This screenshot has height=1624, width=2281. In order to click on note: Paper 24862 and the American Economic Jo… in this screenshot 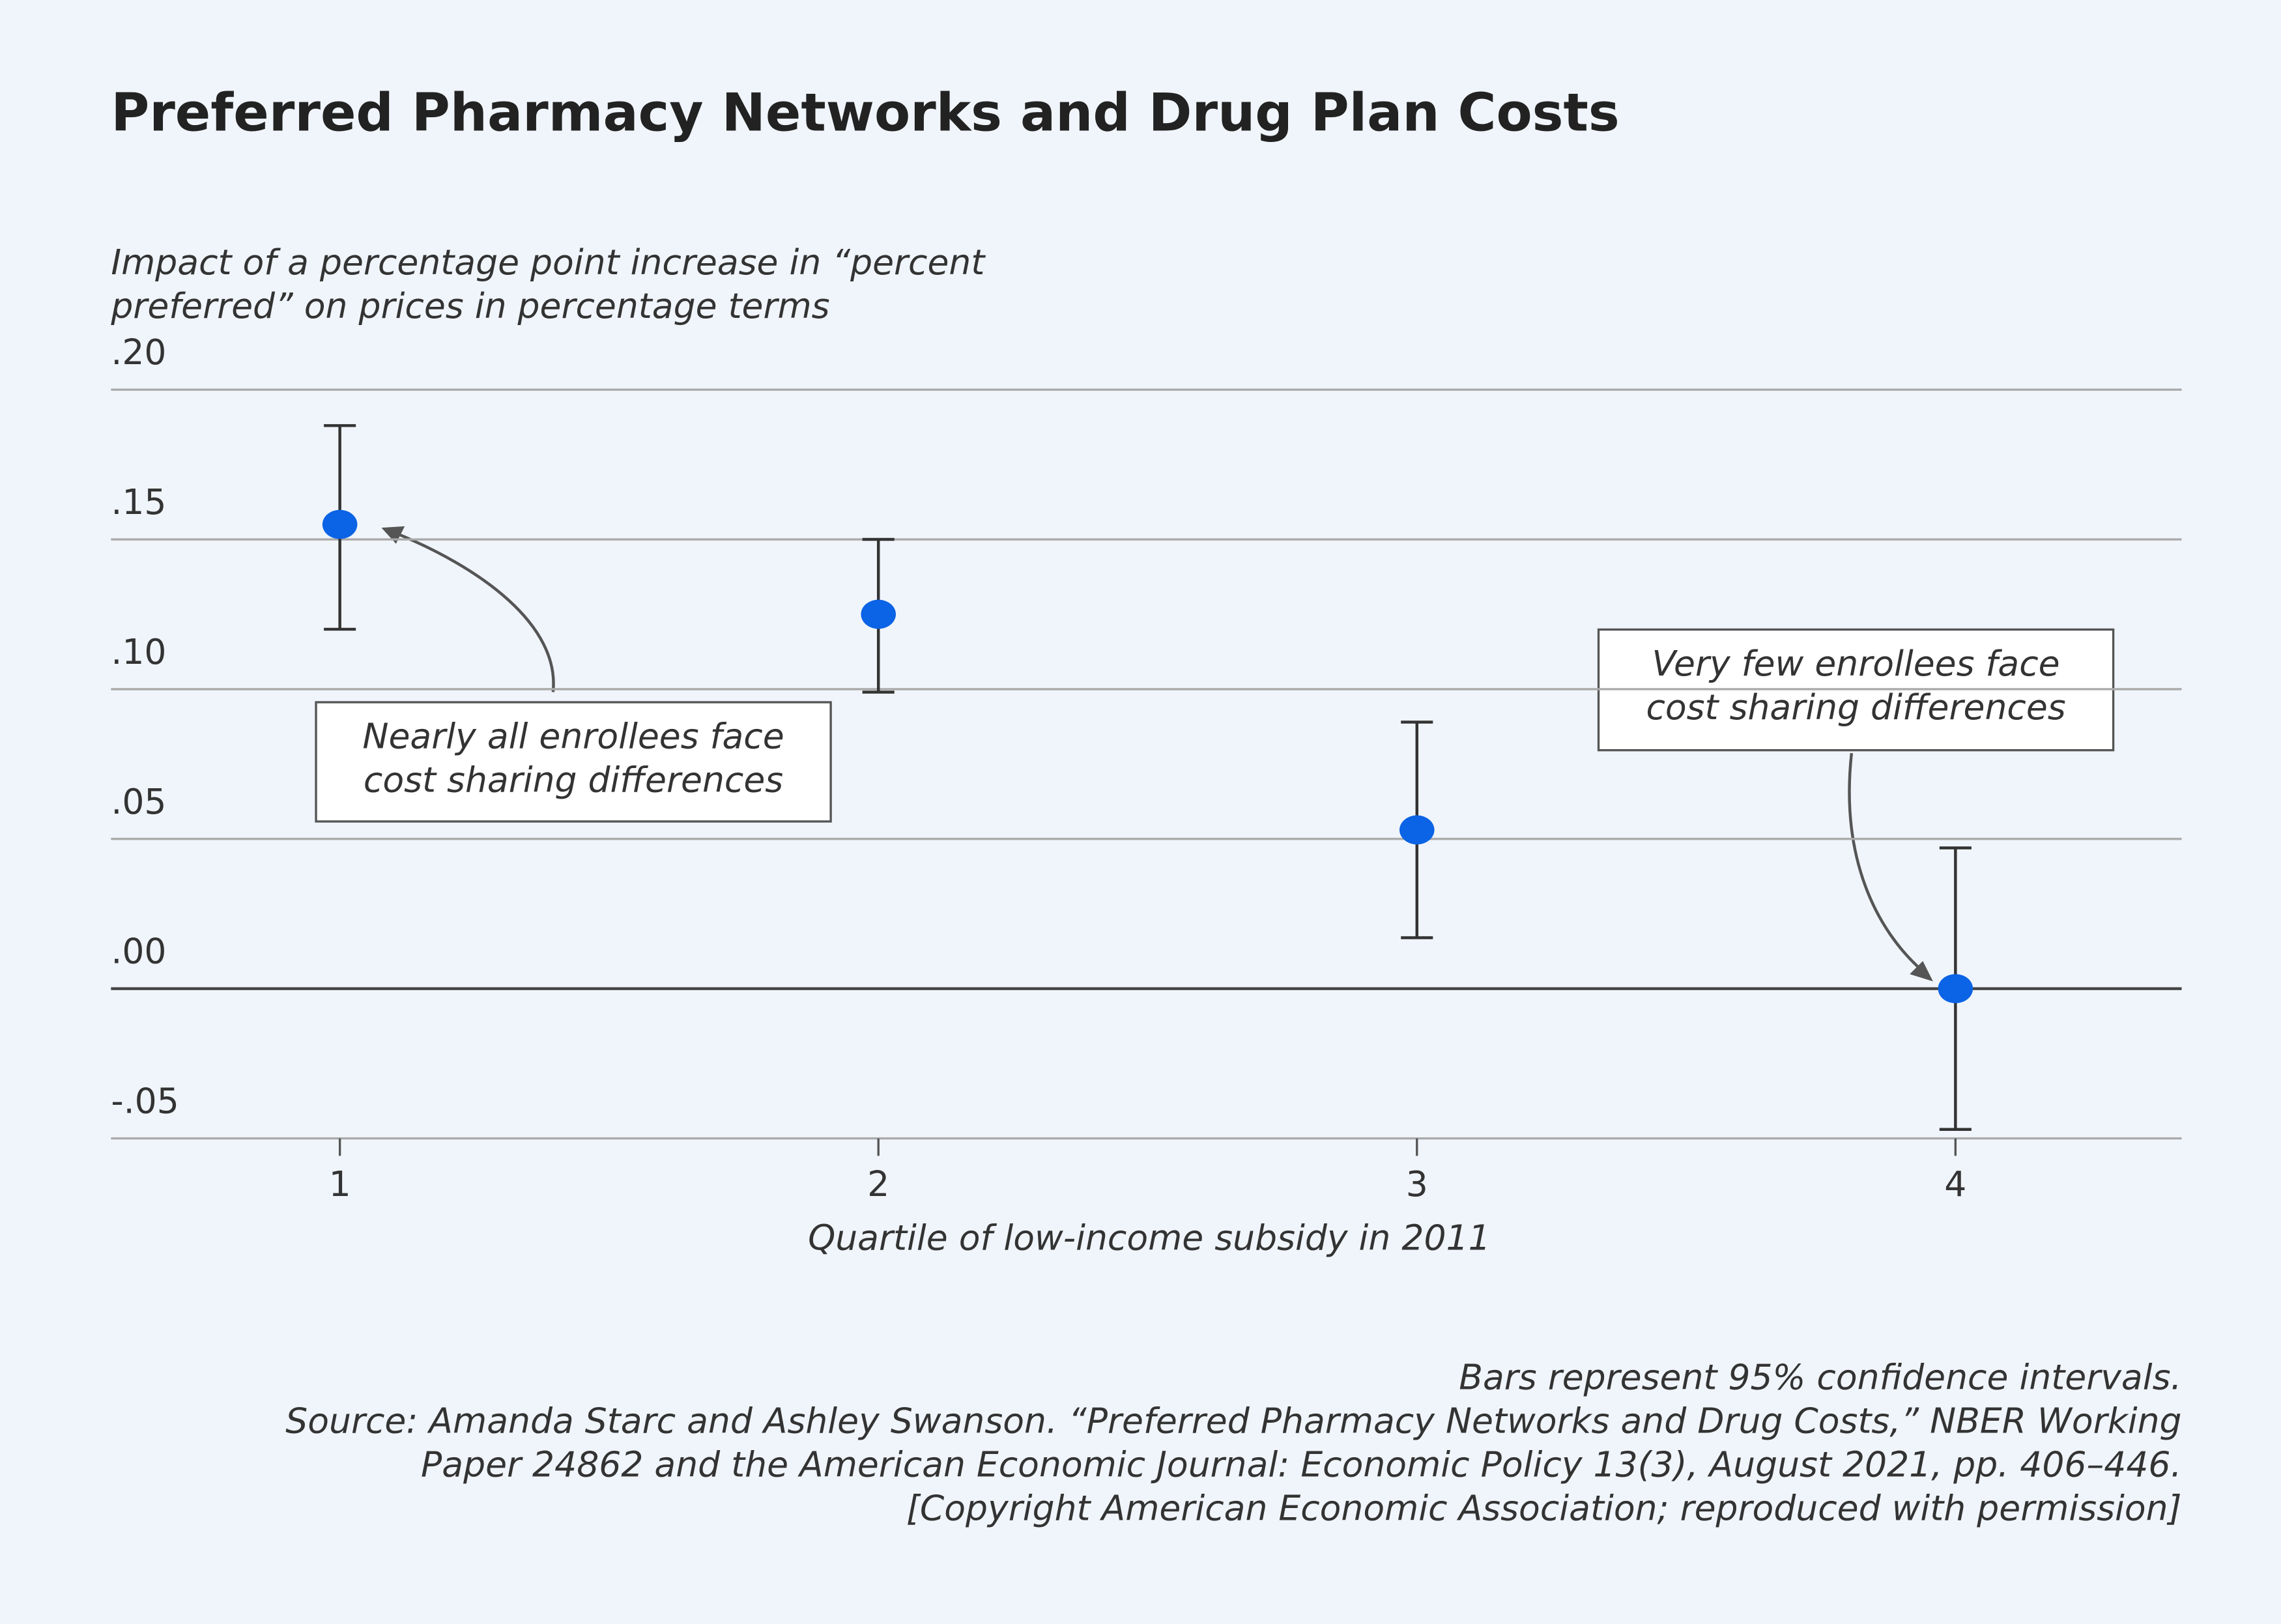, I will do `click(1301, 1464)`.